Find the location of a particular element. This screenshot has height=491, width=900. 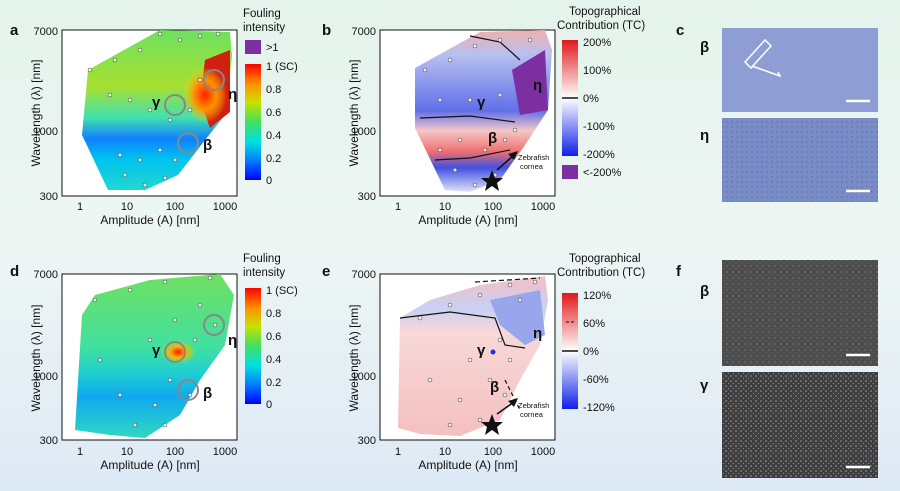

panel-e-cb-tick-3: -60% is located at coordinates (596, 380).